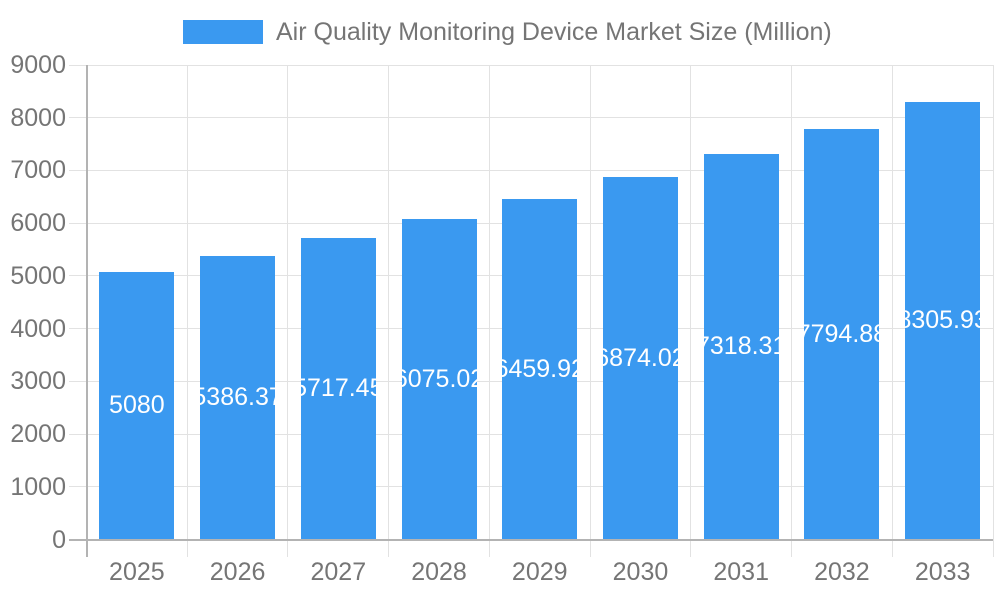 The width and height of the screenshot is (1000, 600). Describe the element at coordinates (38, 65) in the screenshot. I see `y-axis-tick-label: 9000` at that location.